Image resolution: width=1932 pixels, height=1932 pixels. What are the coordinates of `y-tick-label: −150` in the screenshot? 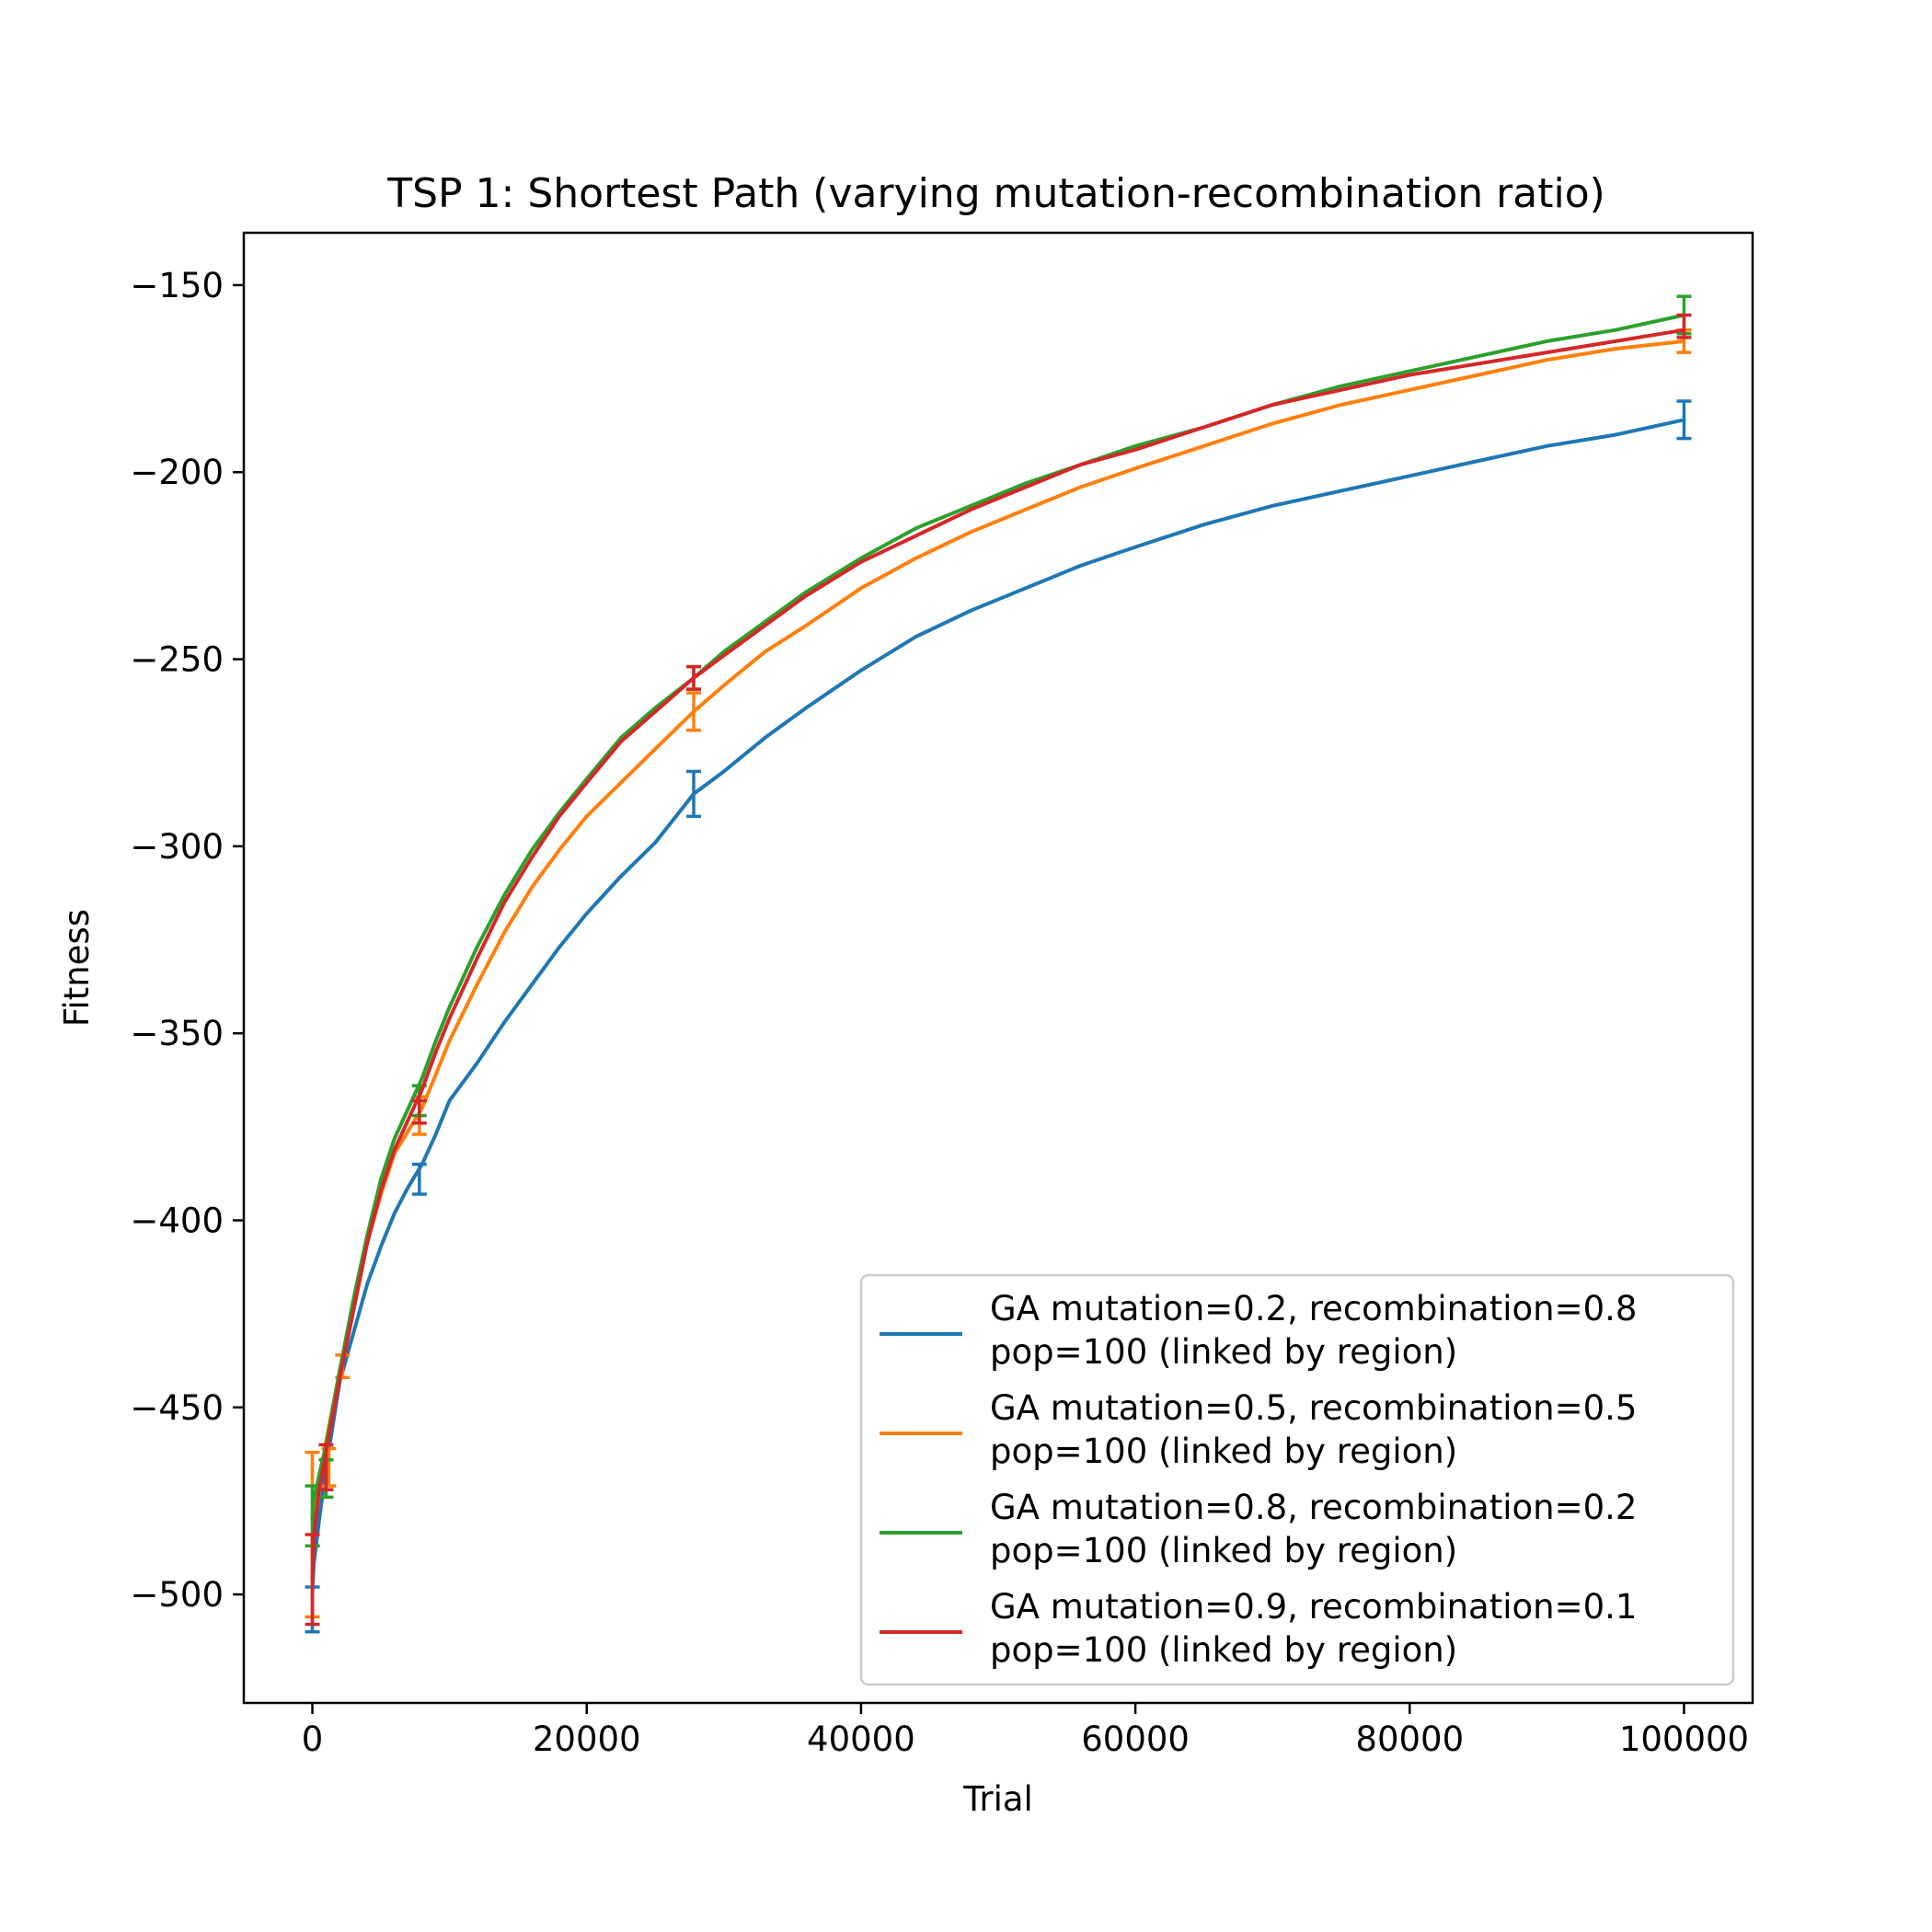 It's located at (177, 285).